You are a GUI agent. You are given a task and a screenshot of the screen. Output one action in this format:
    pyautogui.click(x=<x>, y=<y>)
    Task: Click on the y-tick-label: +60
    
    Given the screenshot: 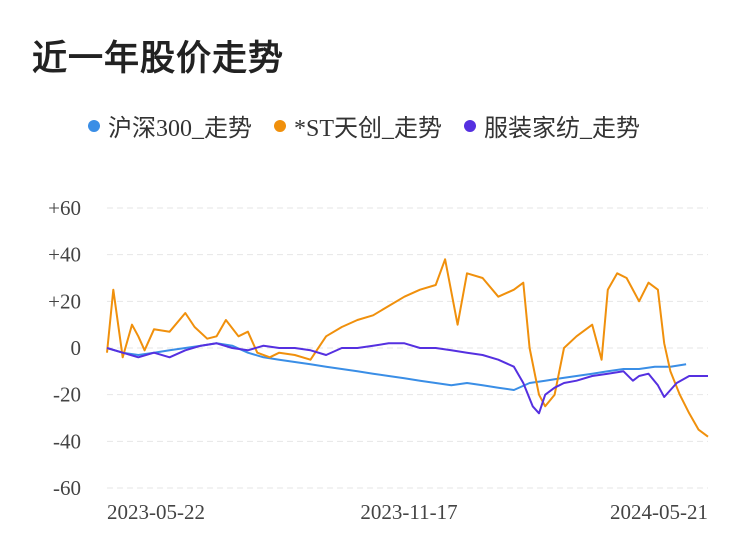 What is the action you would take?
    pyautogui.click(x=64, y=208)
    